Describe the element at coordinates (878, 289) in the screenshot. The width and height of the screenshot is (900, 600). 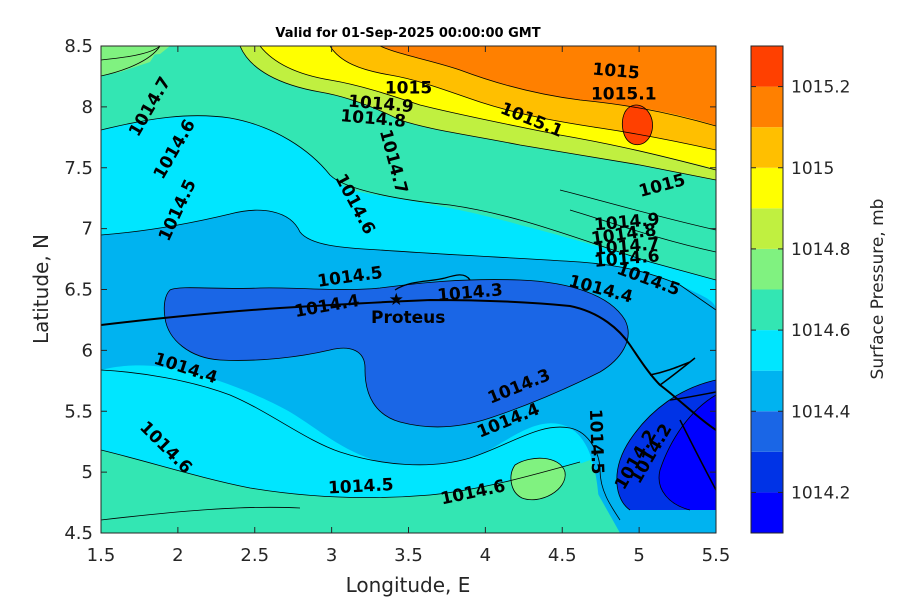
I see `colorbar-label: Surface Pressure, mb` at that location.